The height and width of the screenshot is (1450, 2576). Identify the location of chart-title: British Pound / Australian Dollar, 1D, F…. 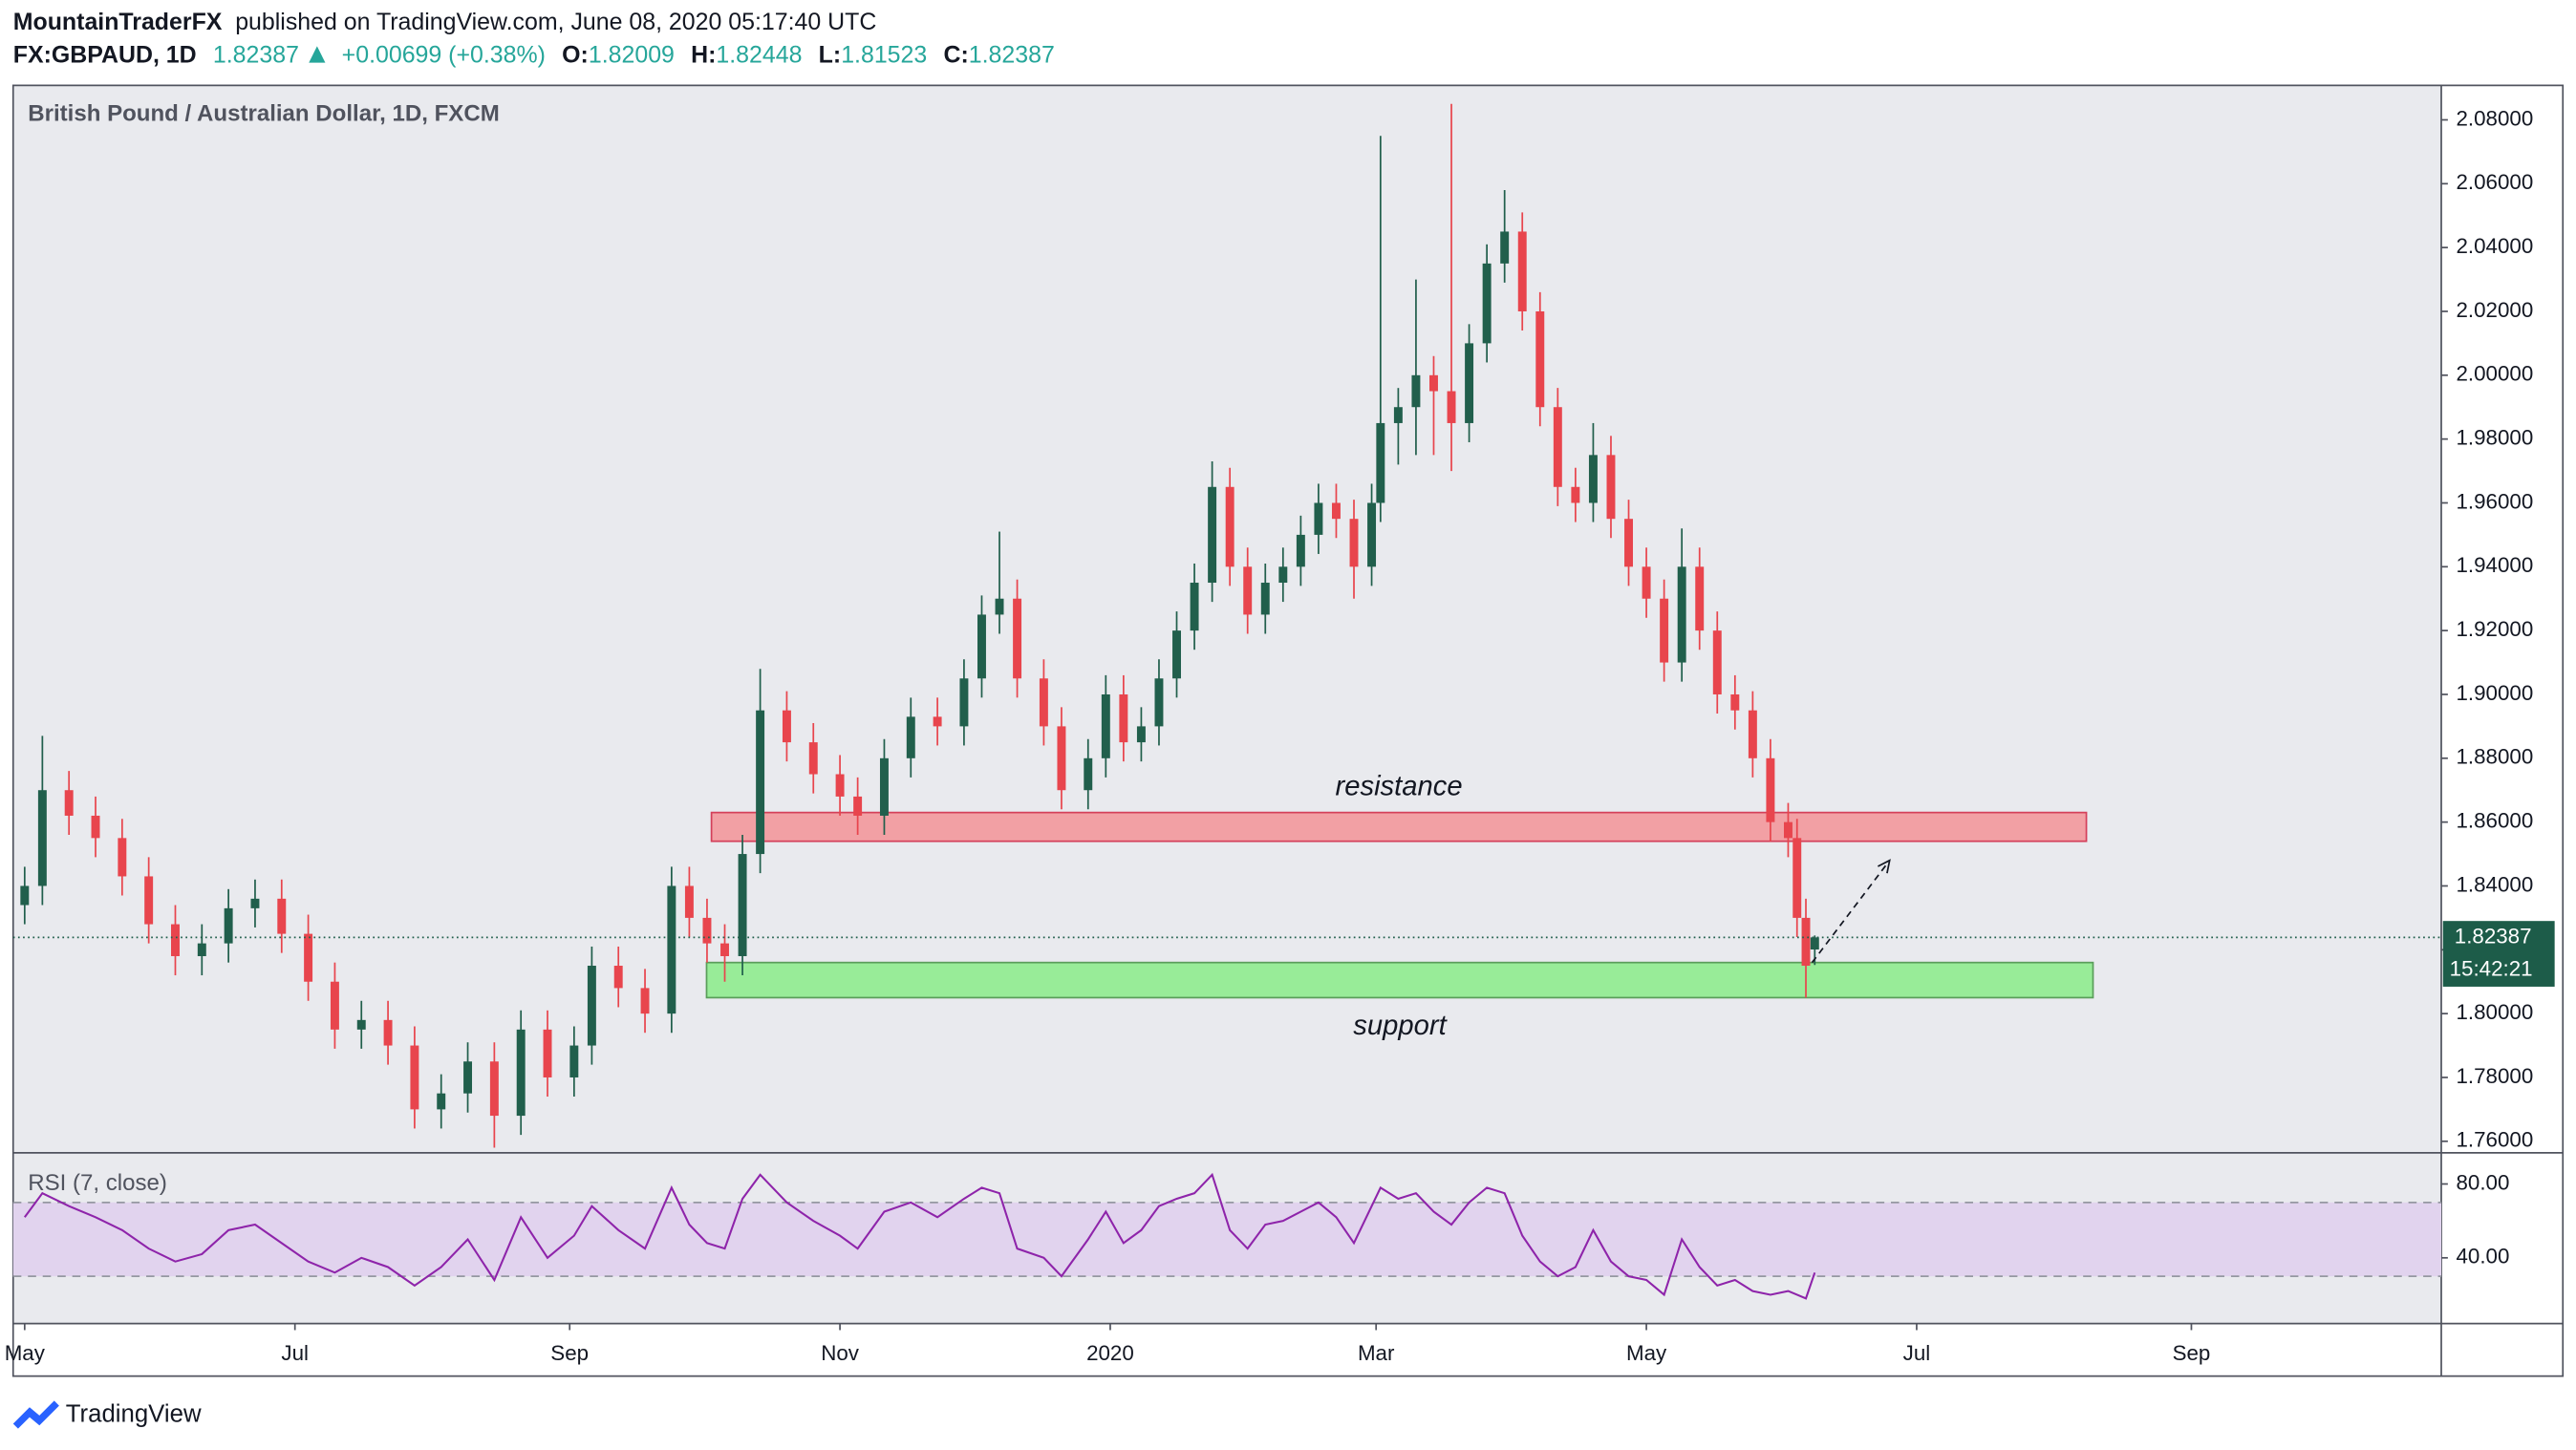
(264, 114).